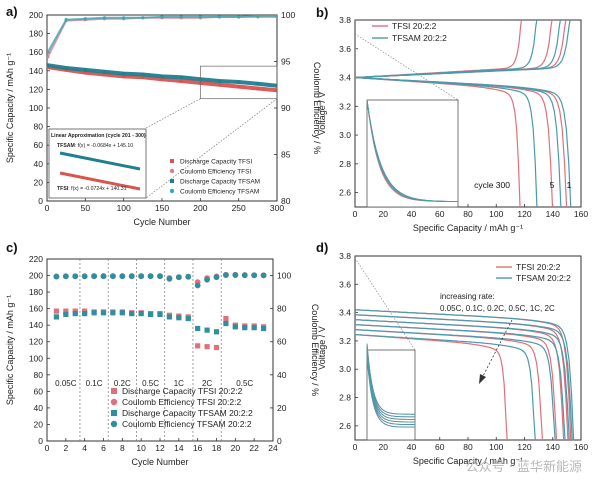  What do you see at coordinates (36, 108) in the screenshot?
I see `y-tick-label: 100` at bounding box center [36, 108].